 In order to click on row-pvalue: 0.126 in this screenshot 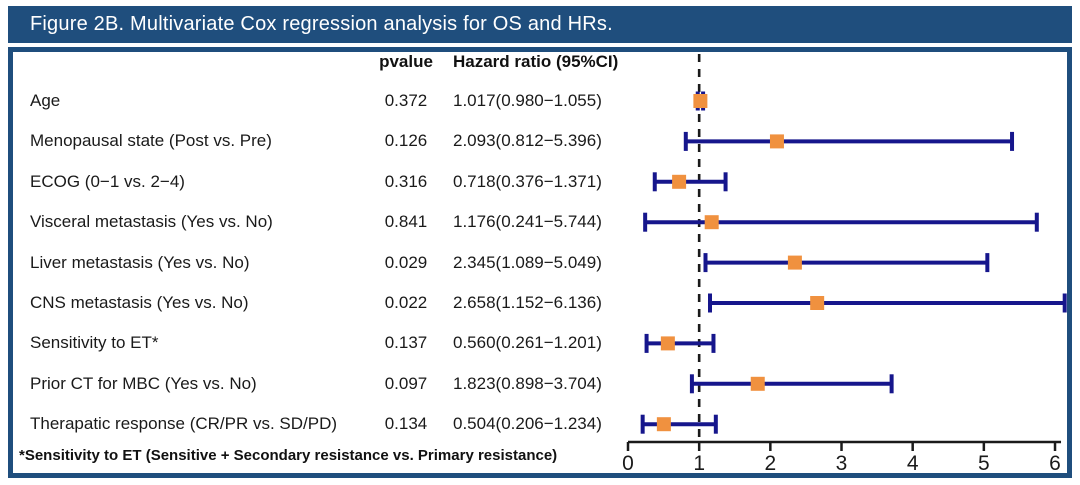, I will do `click(406, 141)`.